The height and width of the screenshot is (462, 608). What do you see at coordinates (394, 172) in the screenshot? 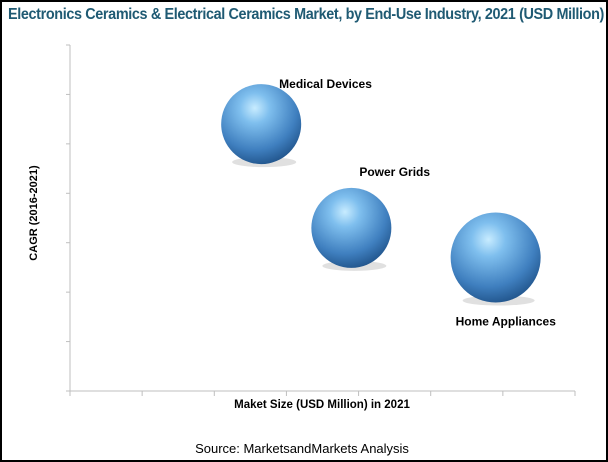
I see `bubble-label: Power Grids` at bounding box center [394, 172].